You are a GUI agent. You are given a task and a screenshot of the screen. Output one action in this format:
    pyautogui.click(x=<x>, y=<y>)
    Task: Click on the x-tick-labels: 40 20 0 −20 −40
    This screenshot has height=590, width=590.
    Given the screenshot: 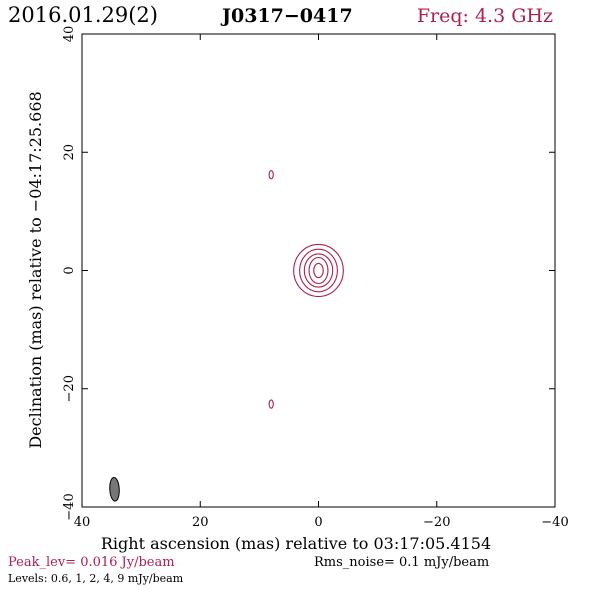 What is the action you would take?
    pyautogui.click(x=321, y=522)
    